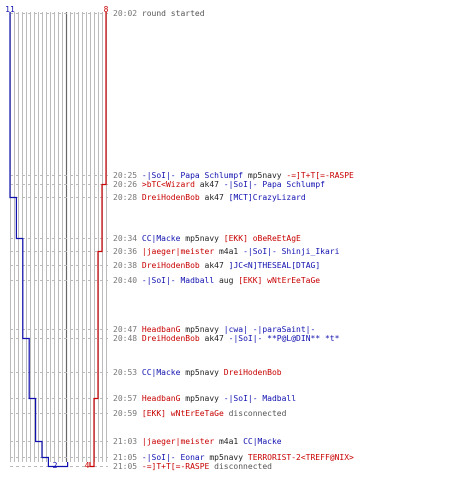 Image resolution: width=450 pixels, height=500 pixels. Describe the element at coordinates (265, 197) in the screenshot. I see `event-victim: [MCT]CrazyLizard` at that location.